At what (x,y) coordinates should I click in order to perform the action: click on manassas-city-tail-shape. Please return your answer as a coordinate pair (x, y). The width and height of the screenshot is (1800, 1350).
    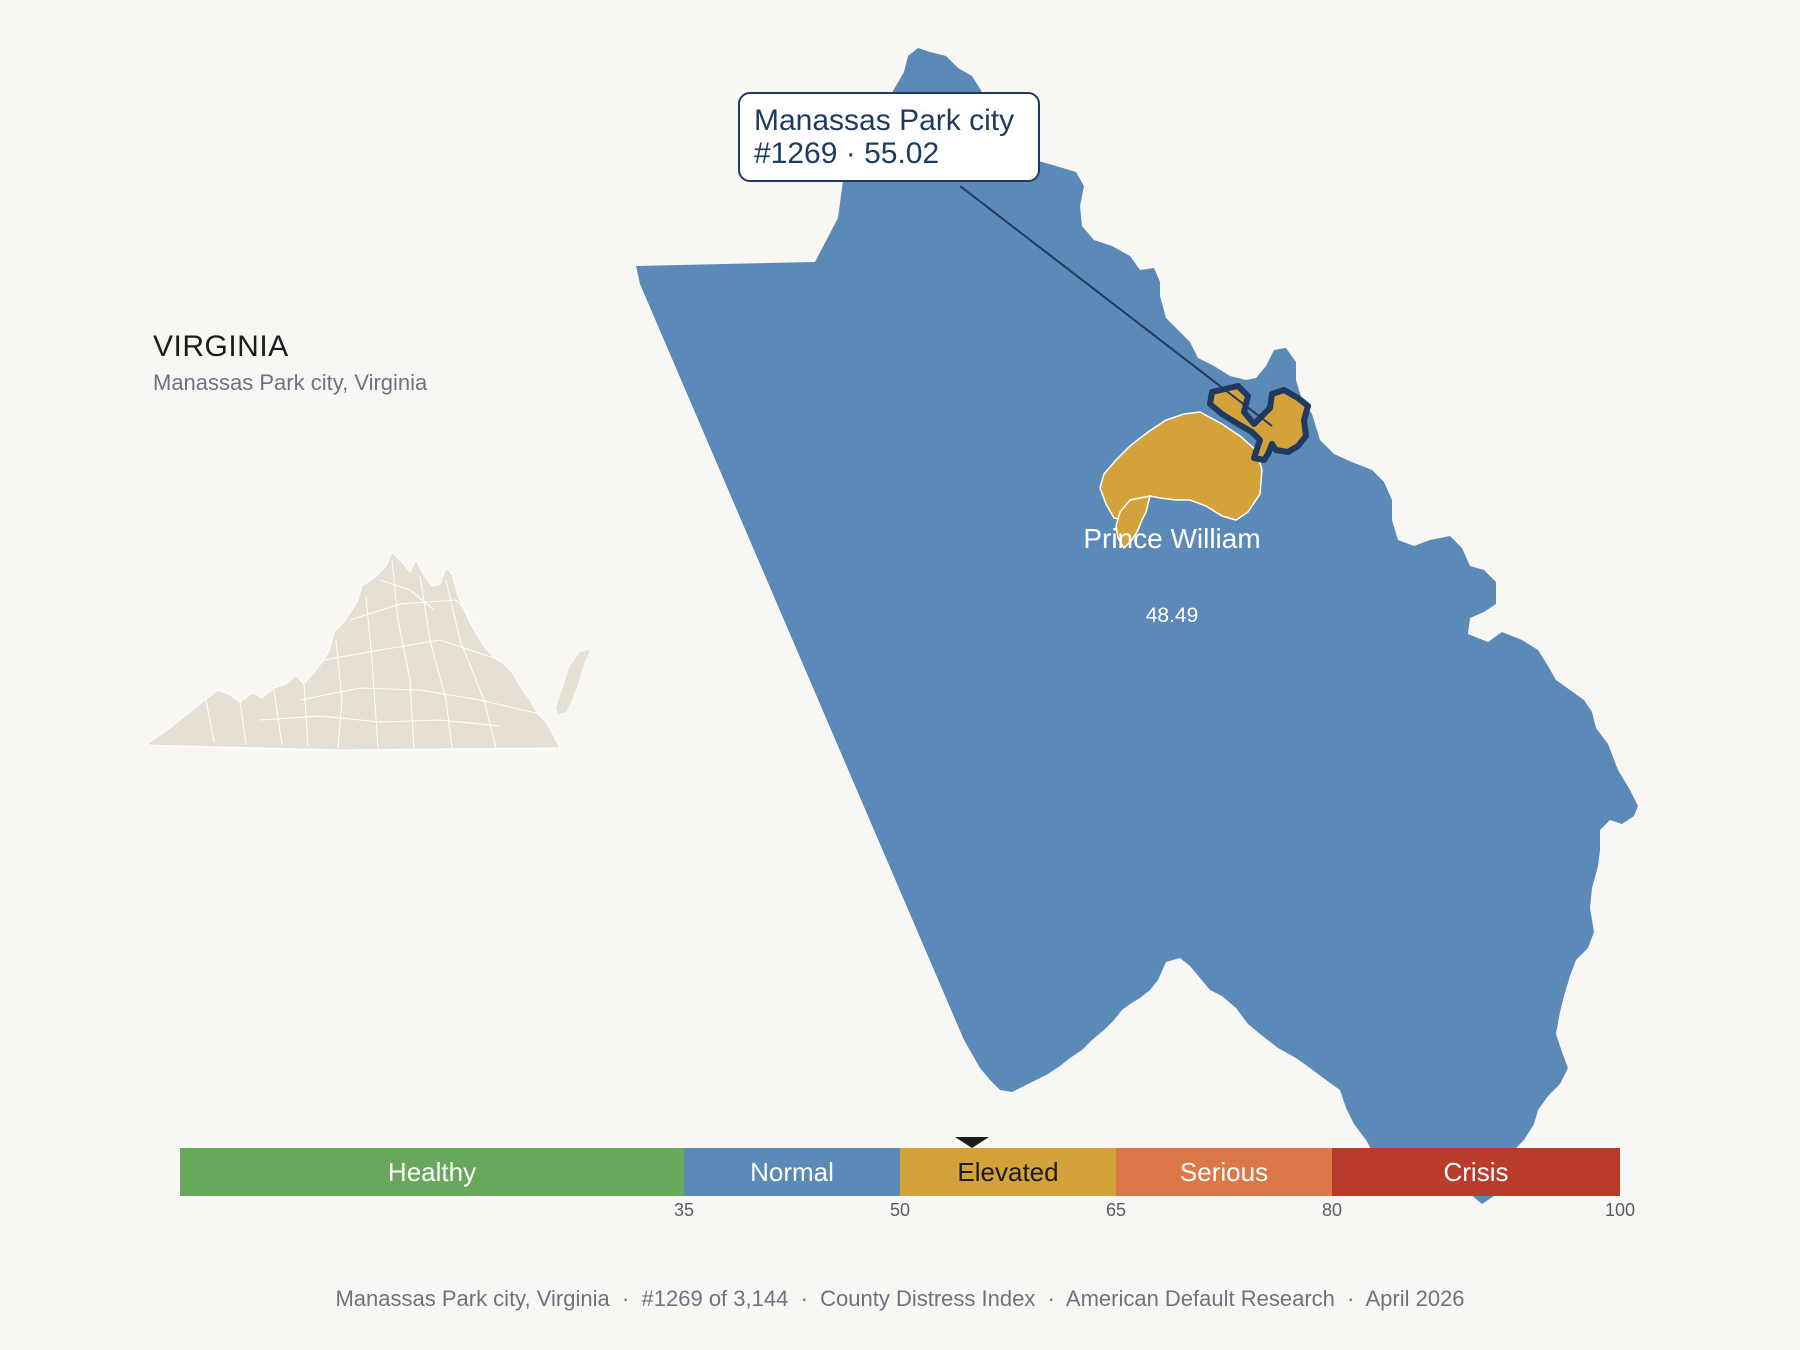
    Looking at the image, I should click on (1133, 522).